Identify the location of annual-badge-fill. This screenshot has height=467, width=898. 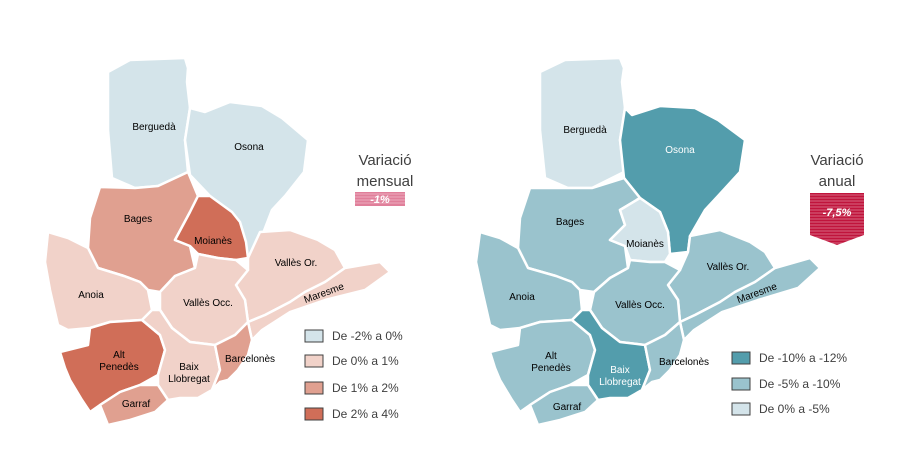
(837, 219).